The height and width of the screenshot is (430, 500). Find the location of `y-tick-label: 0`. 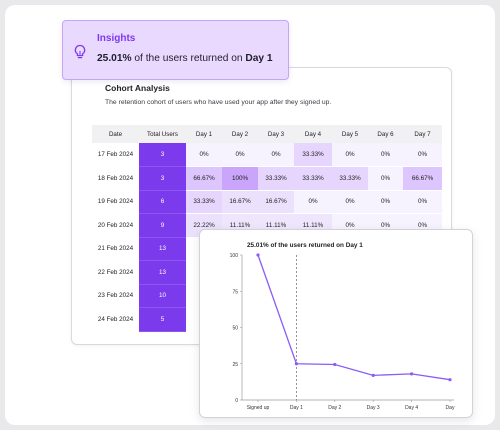

y-tick-label: 0 is located at coordinates (236, 401).